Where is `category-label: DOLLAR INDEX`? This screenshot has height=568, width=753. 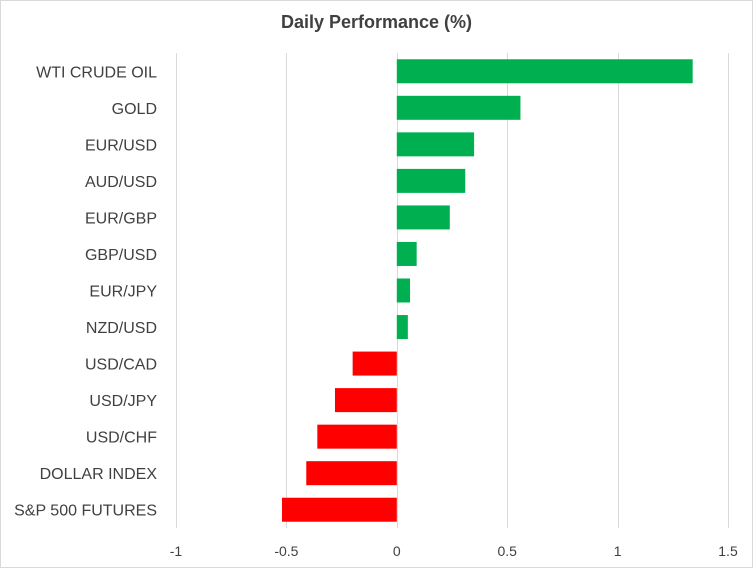
category-label: DOLLAR INDEX is located at coordinates (99, 474).